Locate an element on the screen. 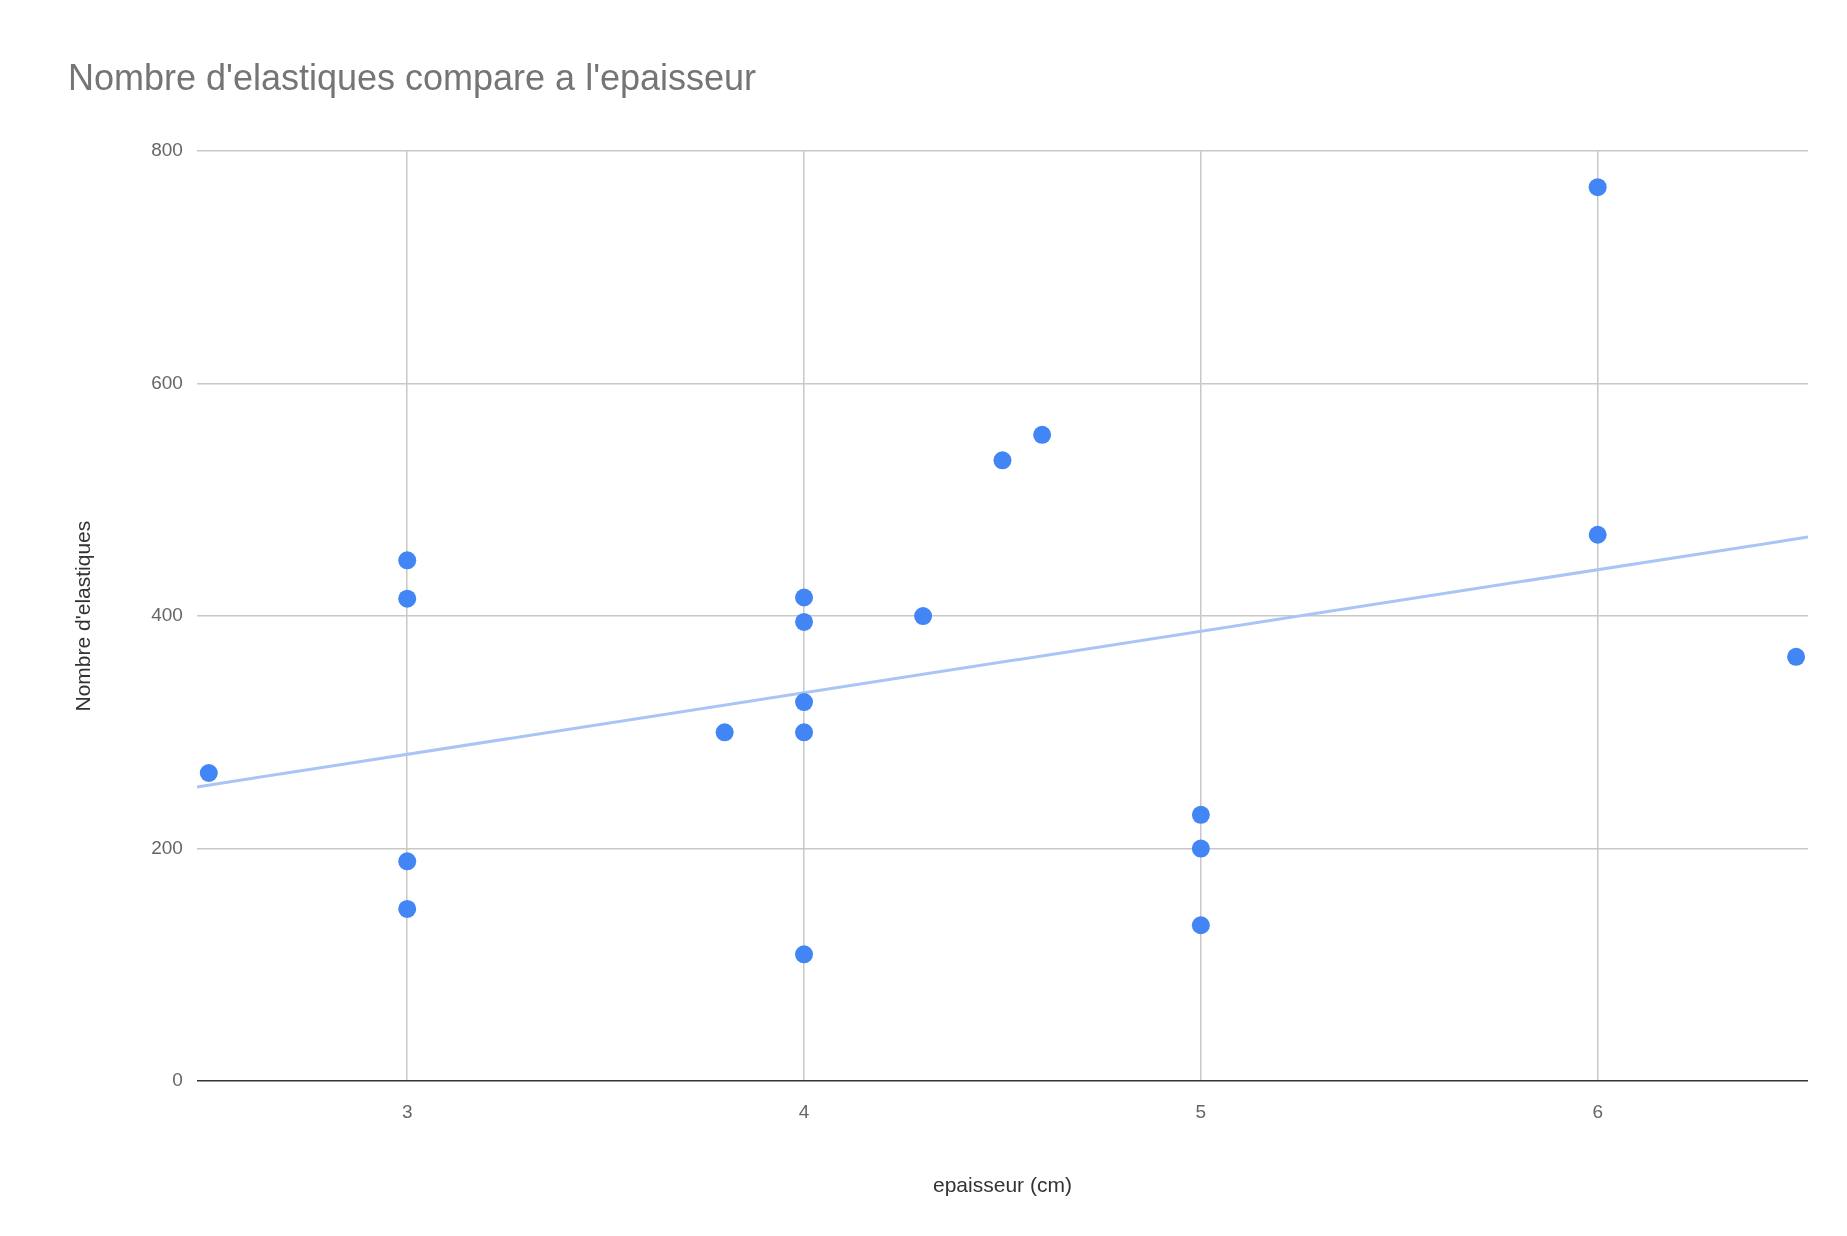 The image size is (1847, 1236). x-tick-label: 6 is located at coordinates (1597, 1111).